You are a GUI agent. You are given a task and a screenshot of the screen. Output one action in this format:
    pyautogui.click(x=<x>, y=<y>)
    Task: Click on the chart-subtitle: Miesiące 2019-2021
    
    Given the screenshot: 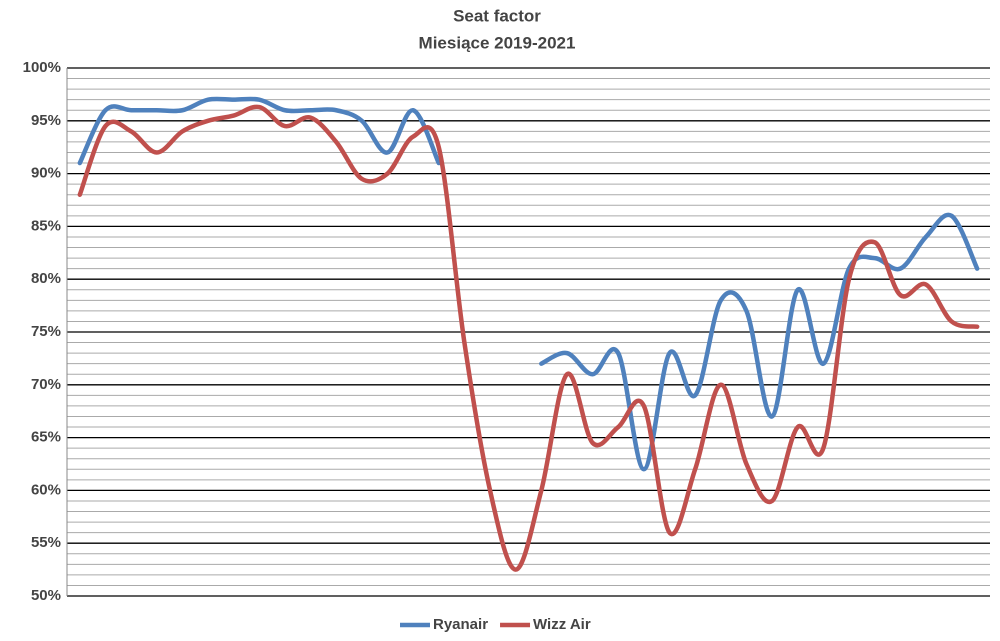 What is the action you would take?
    pyautogui.click(x=497, y=42)
    